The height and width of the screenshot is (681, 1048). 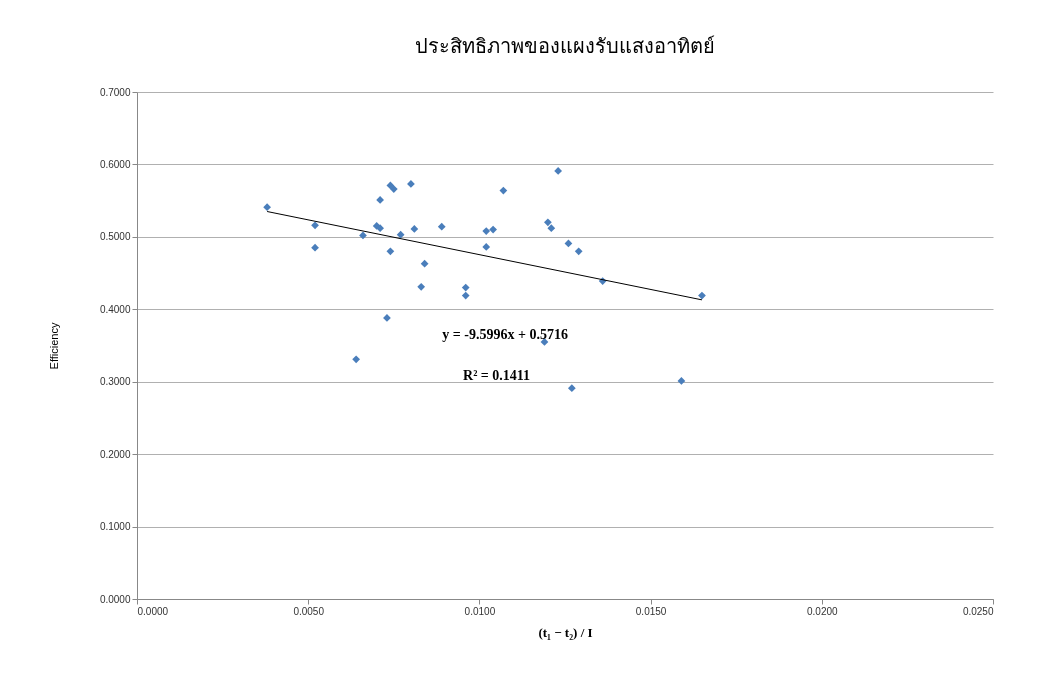 What do you see at coordinates (115, 599) in the screenshot?
I see `y-tick-label: 0.0000` at bounding box center [115, 599].